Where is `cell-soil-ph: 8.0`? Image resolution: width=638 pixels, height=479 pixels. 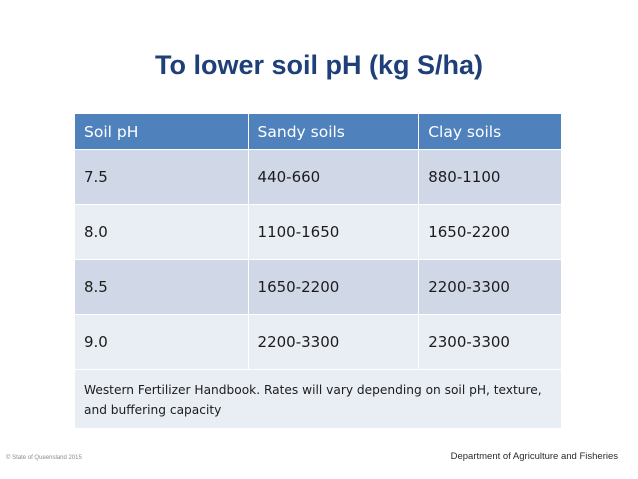 cell-soil-ph: 8.0 is located at coordinates (161, 232).